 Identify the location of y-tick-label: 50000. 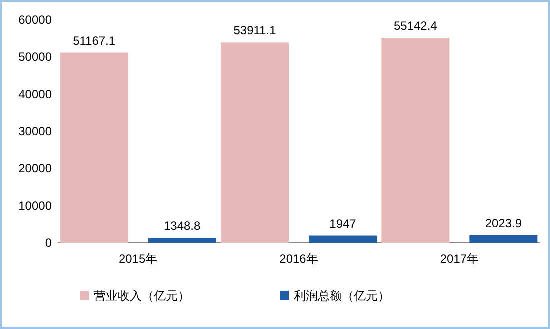
(35, 57).